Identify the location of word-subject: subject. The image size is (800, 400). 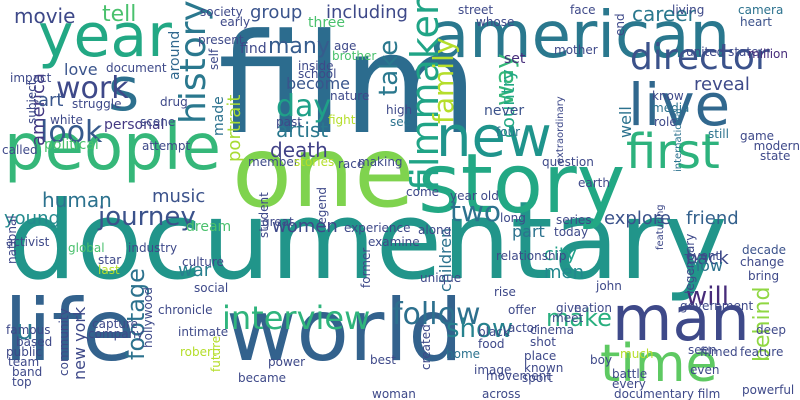
(32, 102).